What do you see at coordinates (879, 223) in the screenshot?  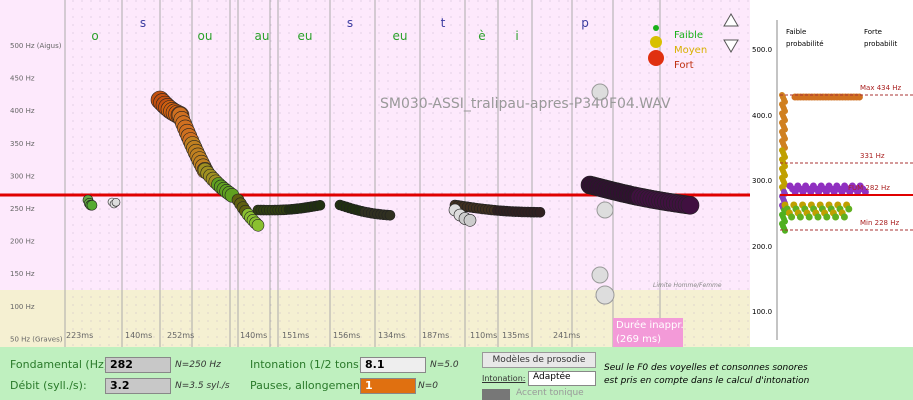 I see `side-ref-label: Min 228 Hz` at bounding box center [879, 223].